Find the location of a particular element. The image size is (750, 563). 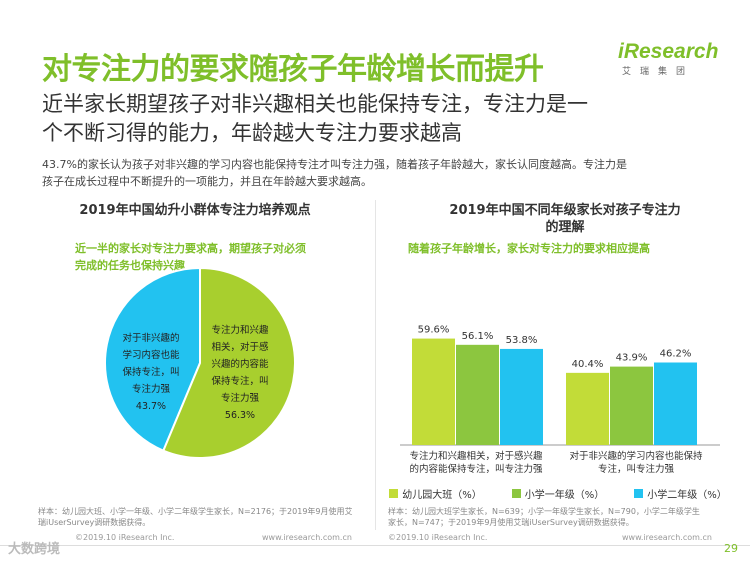

pie-label-line: 学习内容也能 is located at coordinates (151, 355).